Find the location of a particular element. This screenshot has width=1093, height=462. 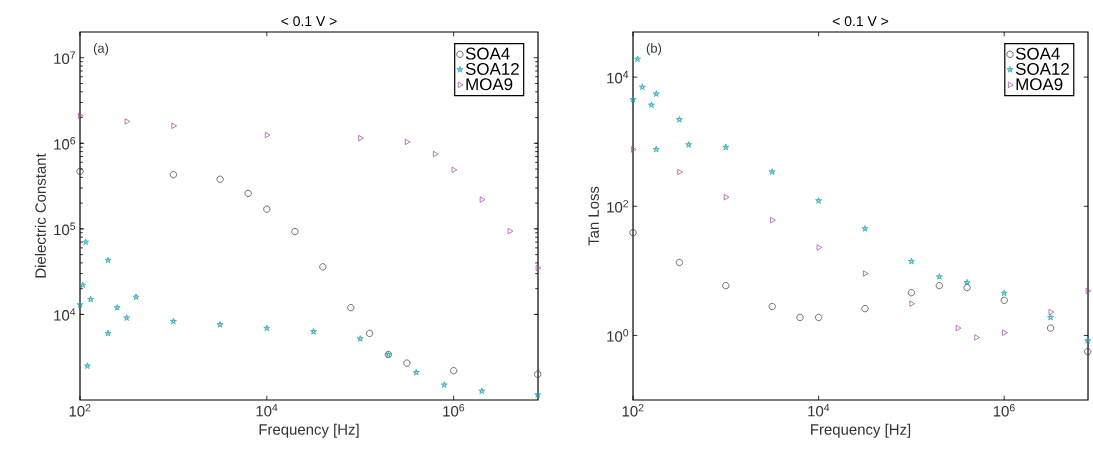

annotation: (b) is located at coordinates (654, 49).